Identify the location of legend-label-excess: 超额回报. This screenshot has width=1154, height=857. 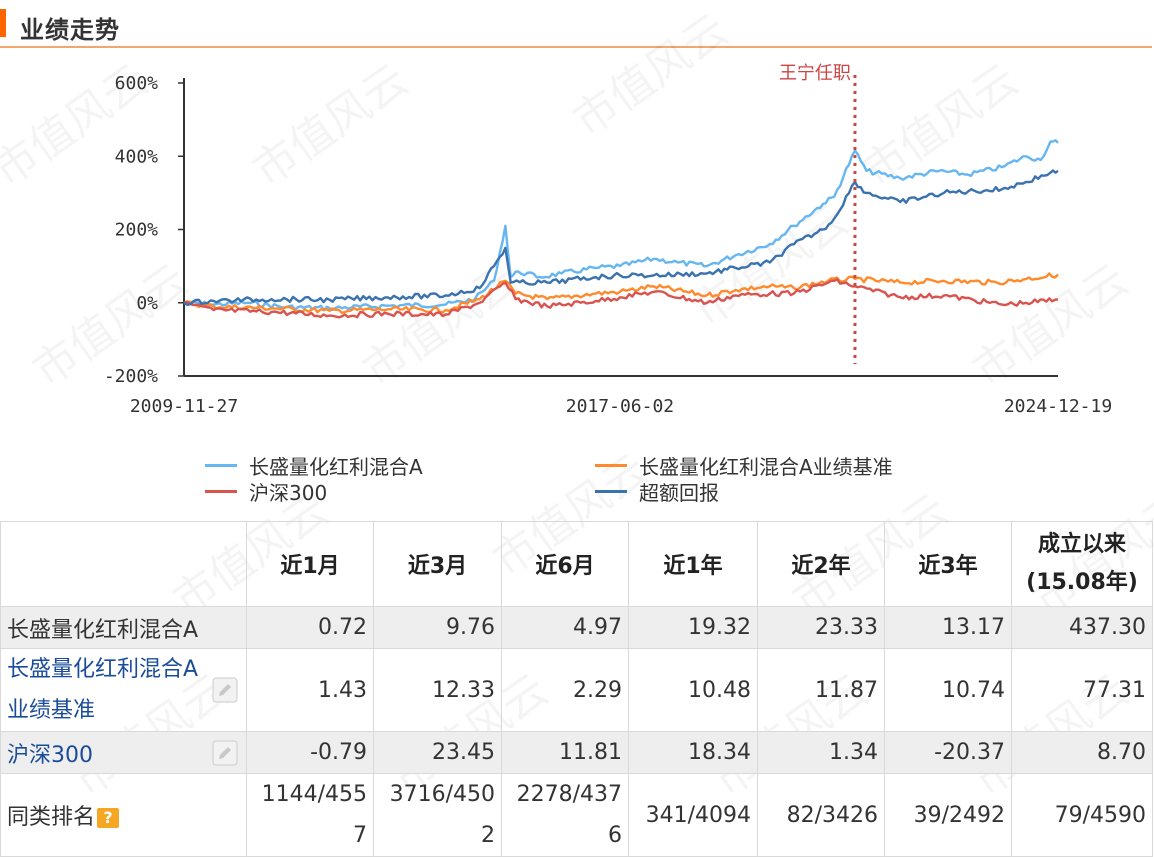
(679, 492).